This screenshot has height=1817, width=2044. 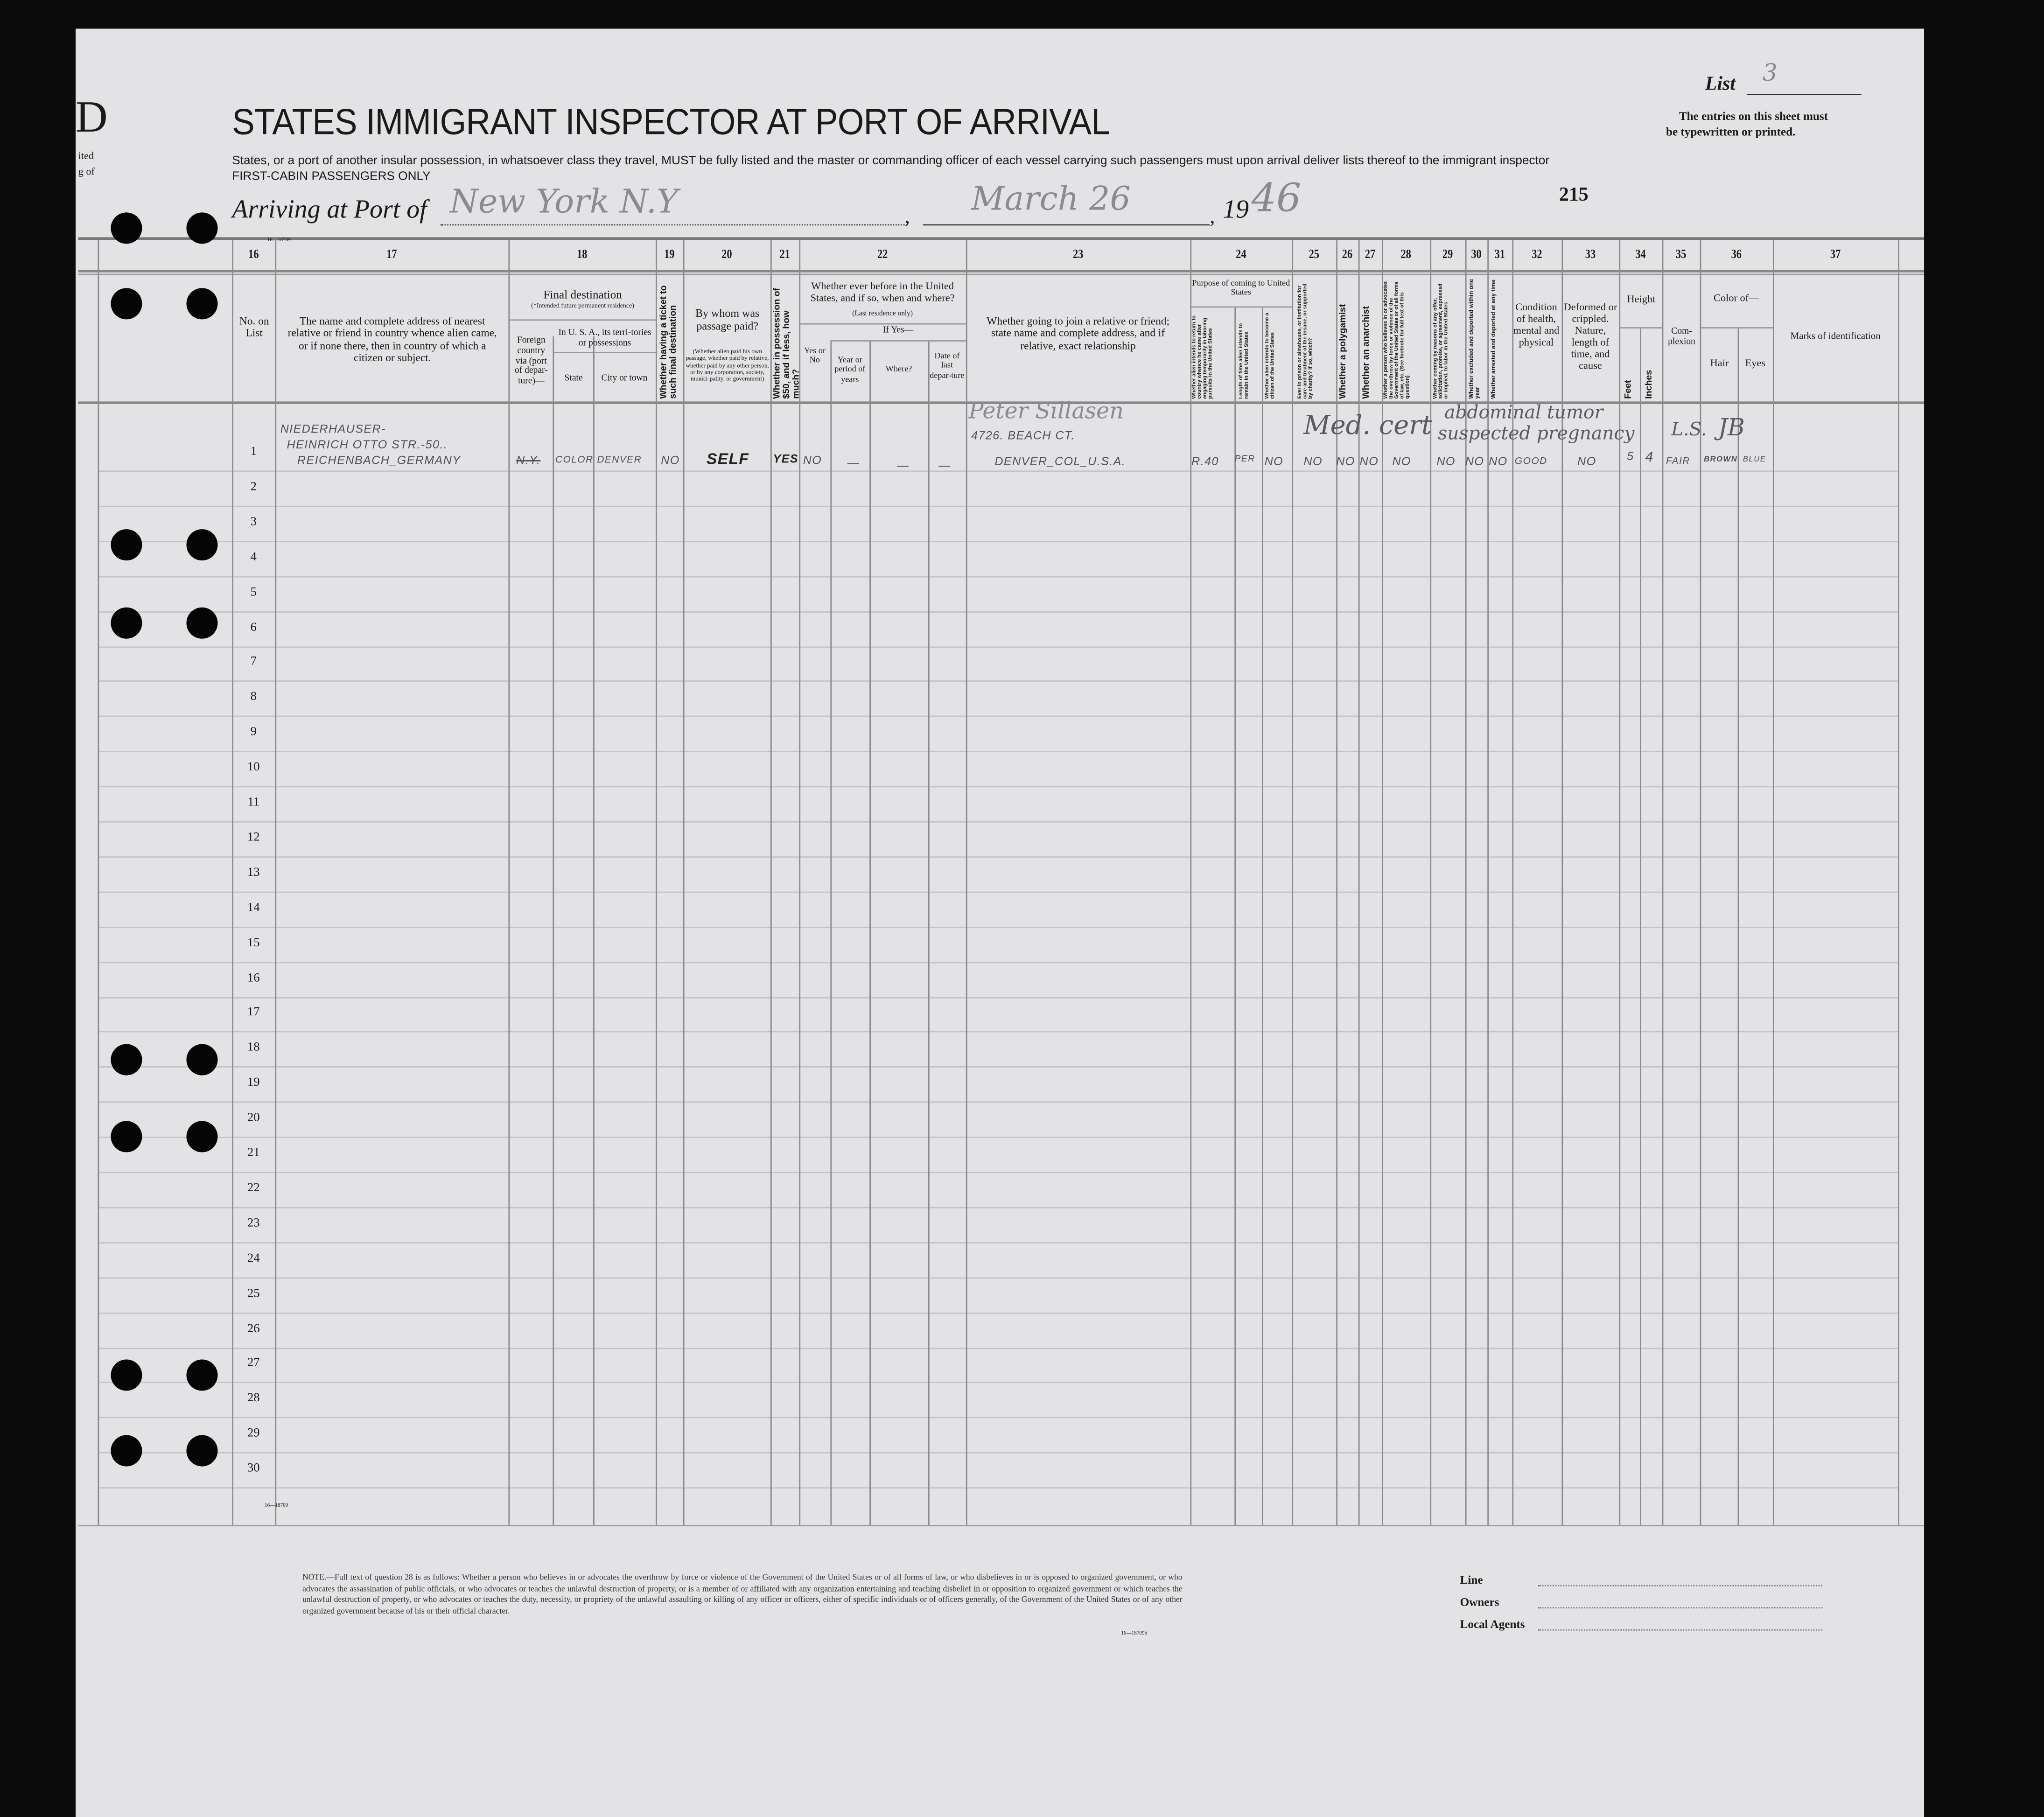 I want to click on col36-hair: Hair, so click(x=1719, y=363).